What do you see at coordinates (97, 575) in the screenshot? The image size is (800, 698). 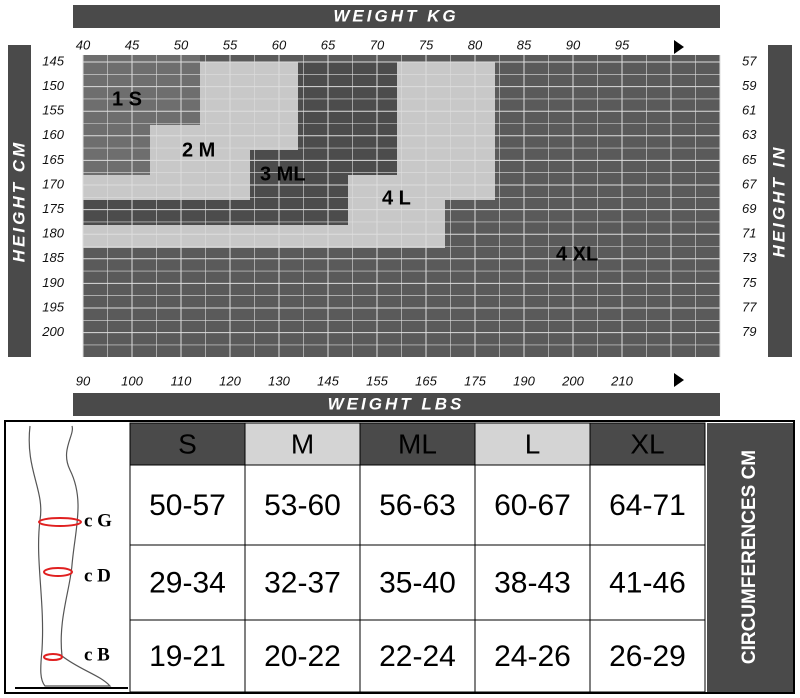 I see `row-label: c D` at bounding box center [97, 575].